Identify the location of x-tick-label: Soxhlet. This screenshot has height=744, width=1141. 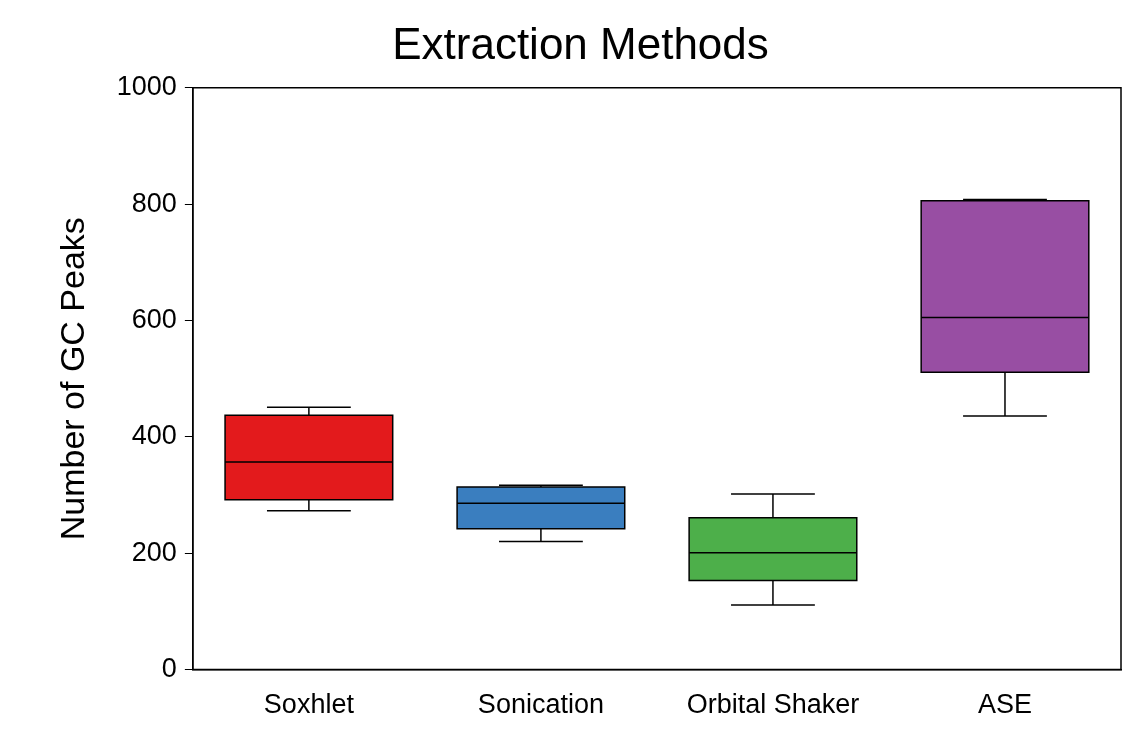
(309, 704).